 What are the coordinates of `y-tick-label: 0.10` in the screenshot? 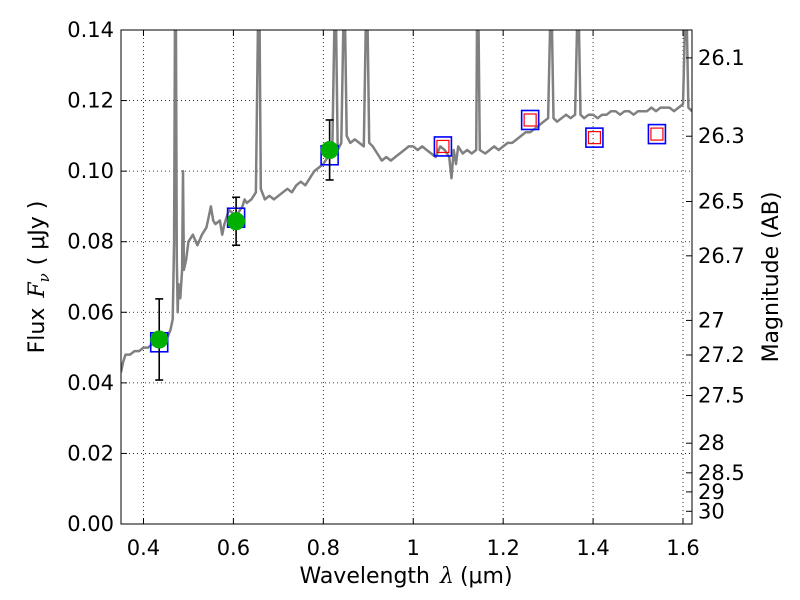 It's located at (90, 171).